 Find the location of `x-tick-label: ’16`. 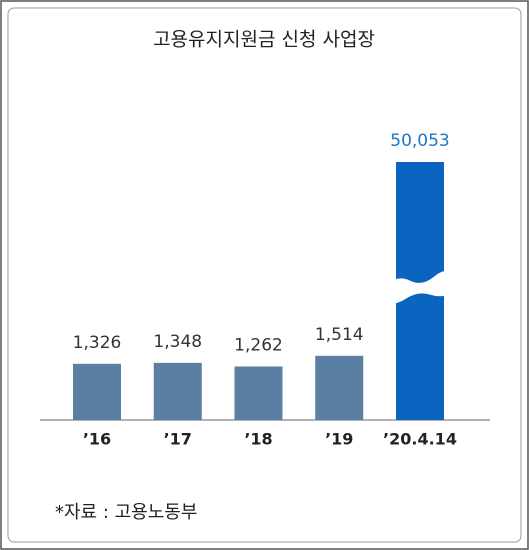

x-tick-label: ’16 is located at coordinates (97, 439).